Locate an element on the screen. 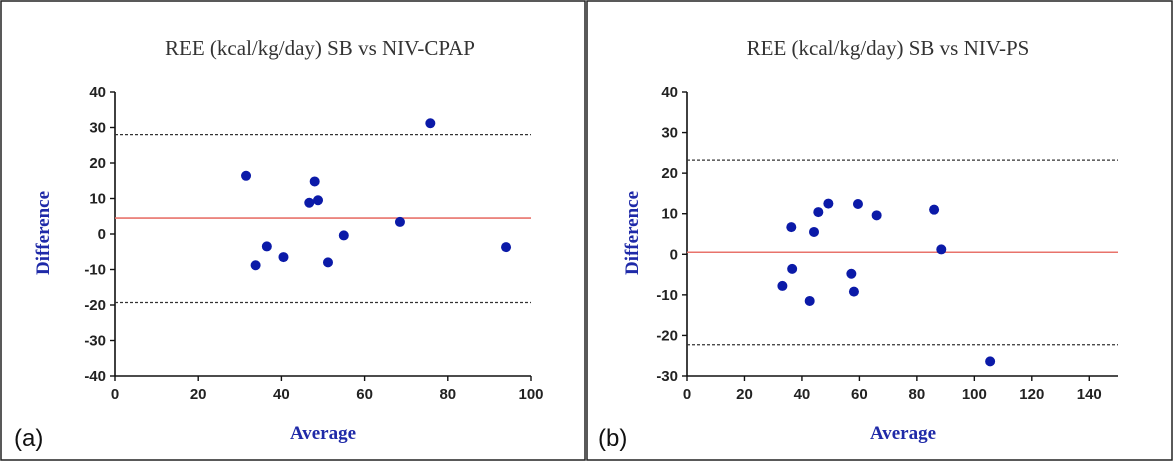 The height and width of the screenshot is (461, 1173). chart-b-y-tick-label: 20 is located at coordinates (669, 173).